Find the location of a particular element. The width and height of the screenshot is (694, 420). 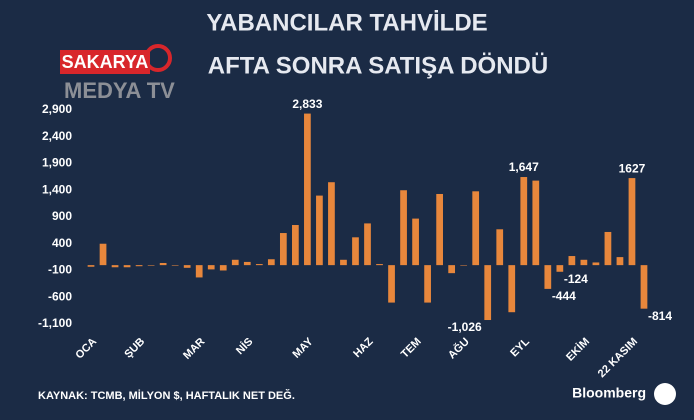

brand-icon is located at coordinates (665, 394).